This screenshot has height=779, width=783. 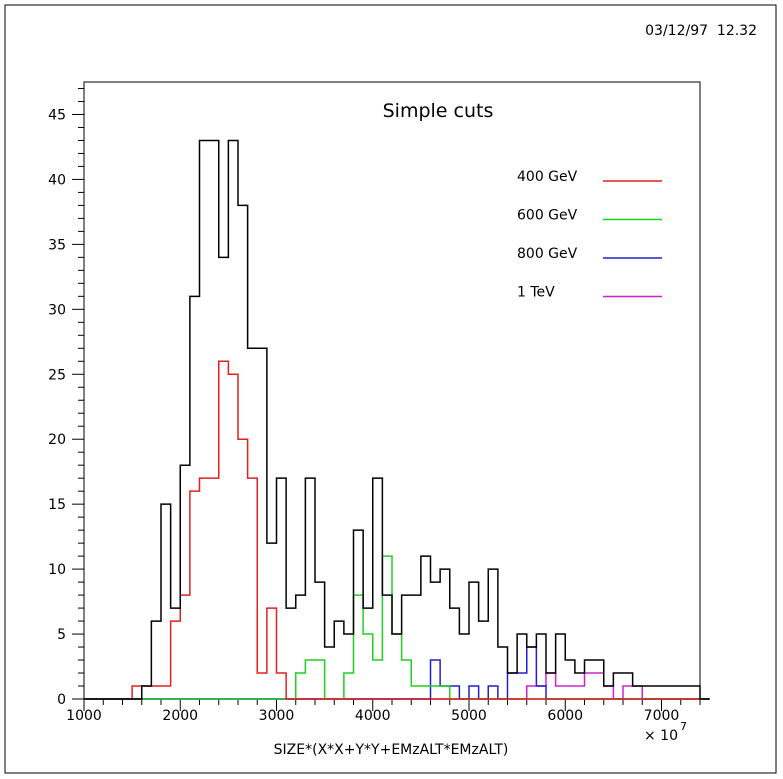 What do you see at coordinates (57, 440) in the screenshot?
I see `y-tick-label: 20` at bounding box center [57, 440].